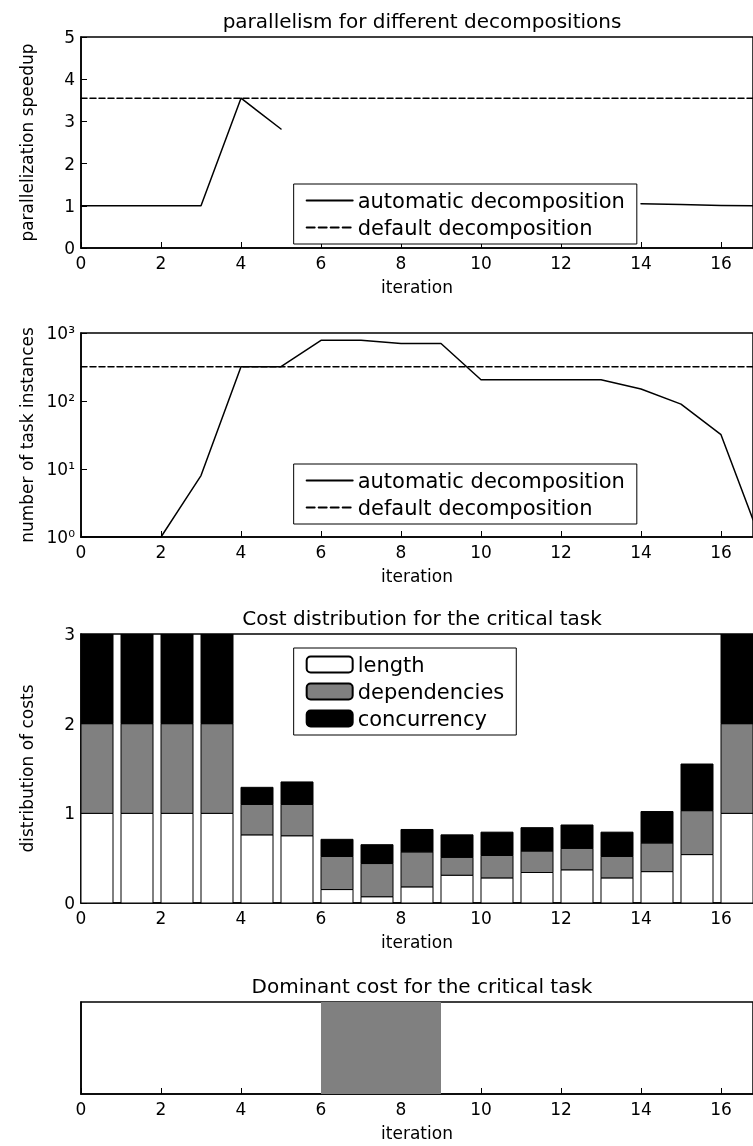 The image size is (753, 1146). I want to click on legend-label: concurrency, so click(422, 718).